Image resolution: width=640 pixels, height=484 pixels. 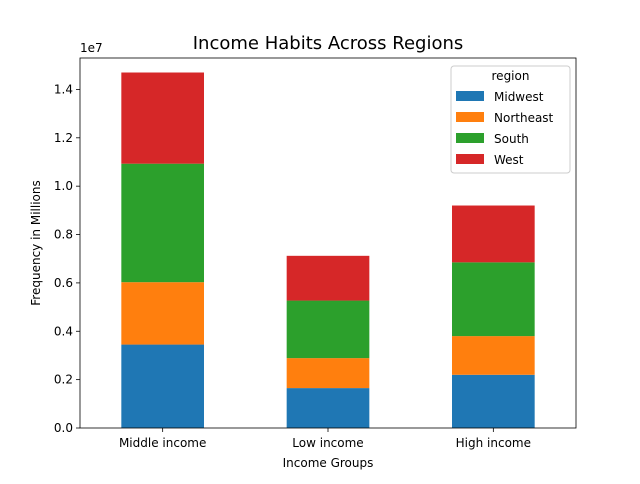 What do you see at coordinates (509, 160) in the screenshot?
I see `legend-label-west: West` at bounding box center [509, 160].